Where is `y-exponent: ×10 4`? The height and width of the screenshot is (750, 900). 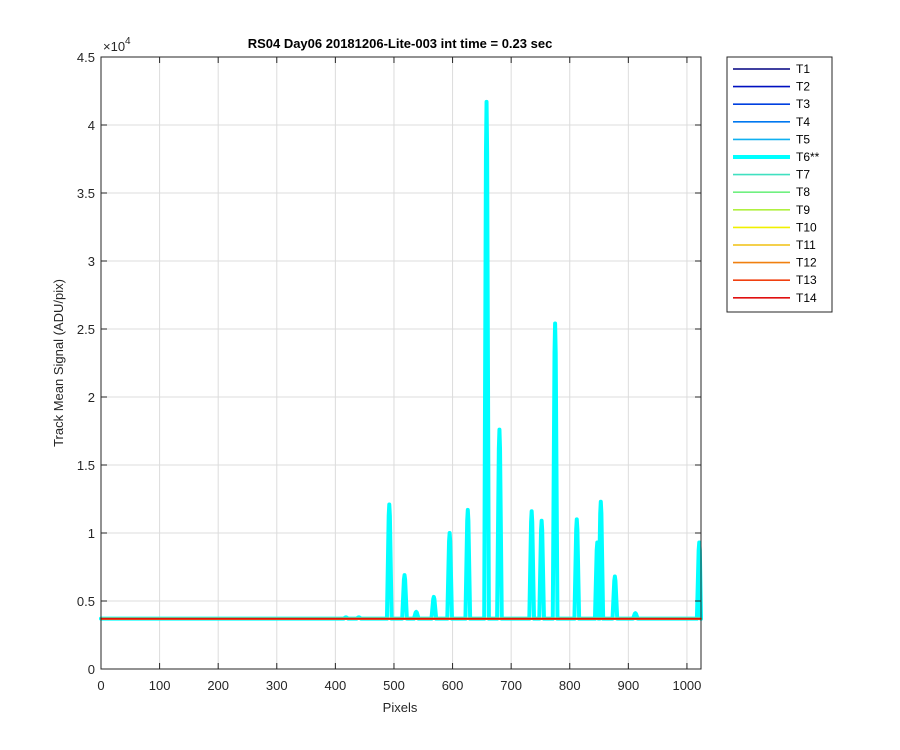 y-exponent: ×10 4 is located at coordinates (117, 45).